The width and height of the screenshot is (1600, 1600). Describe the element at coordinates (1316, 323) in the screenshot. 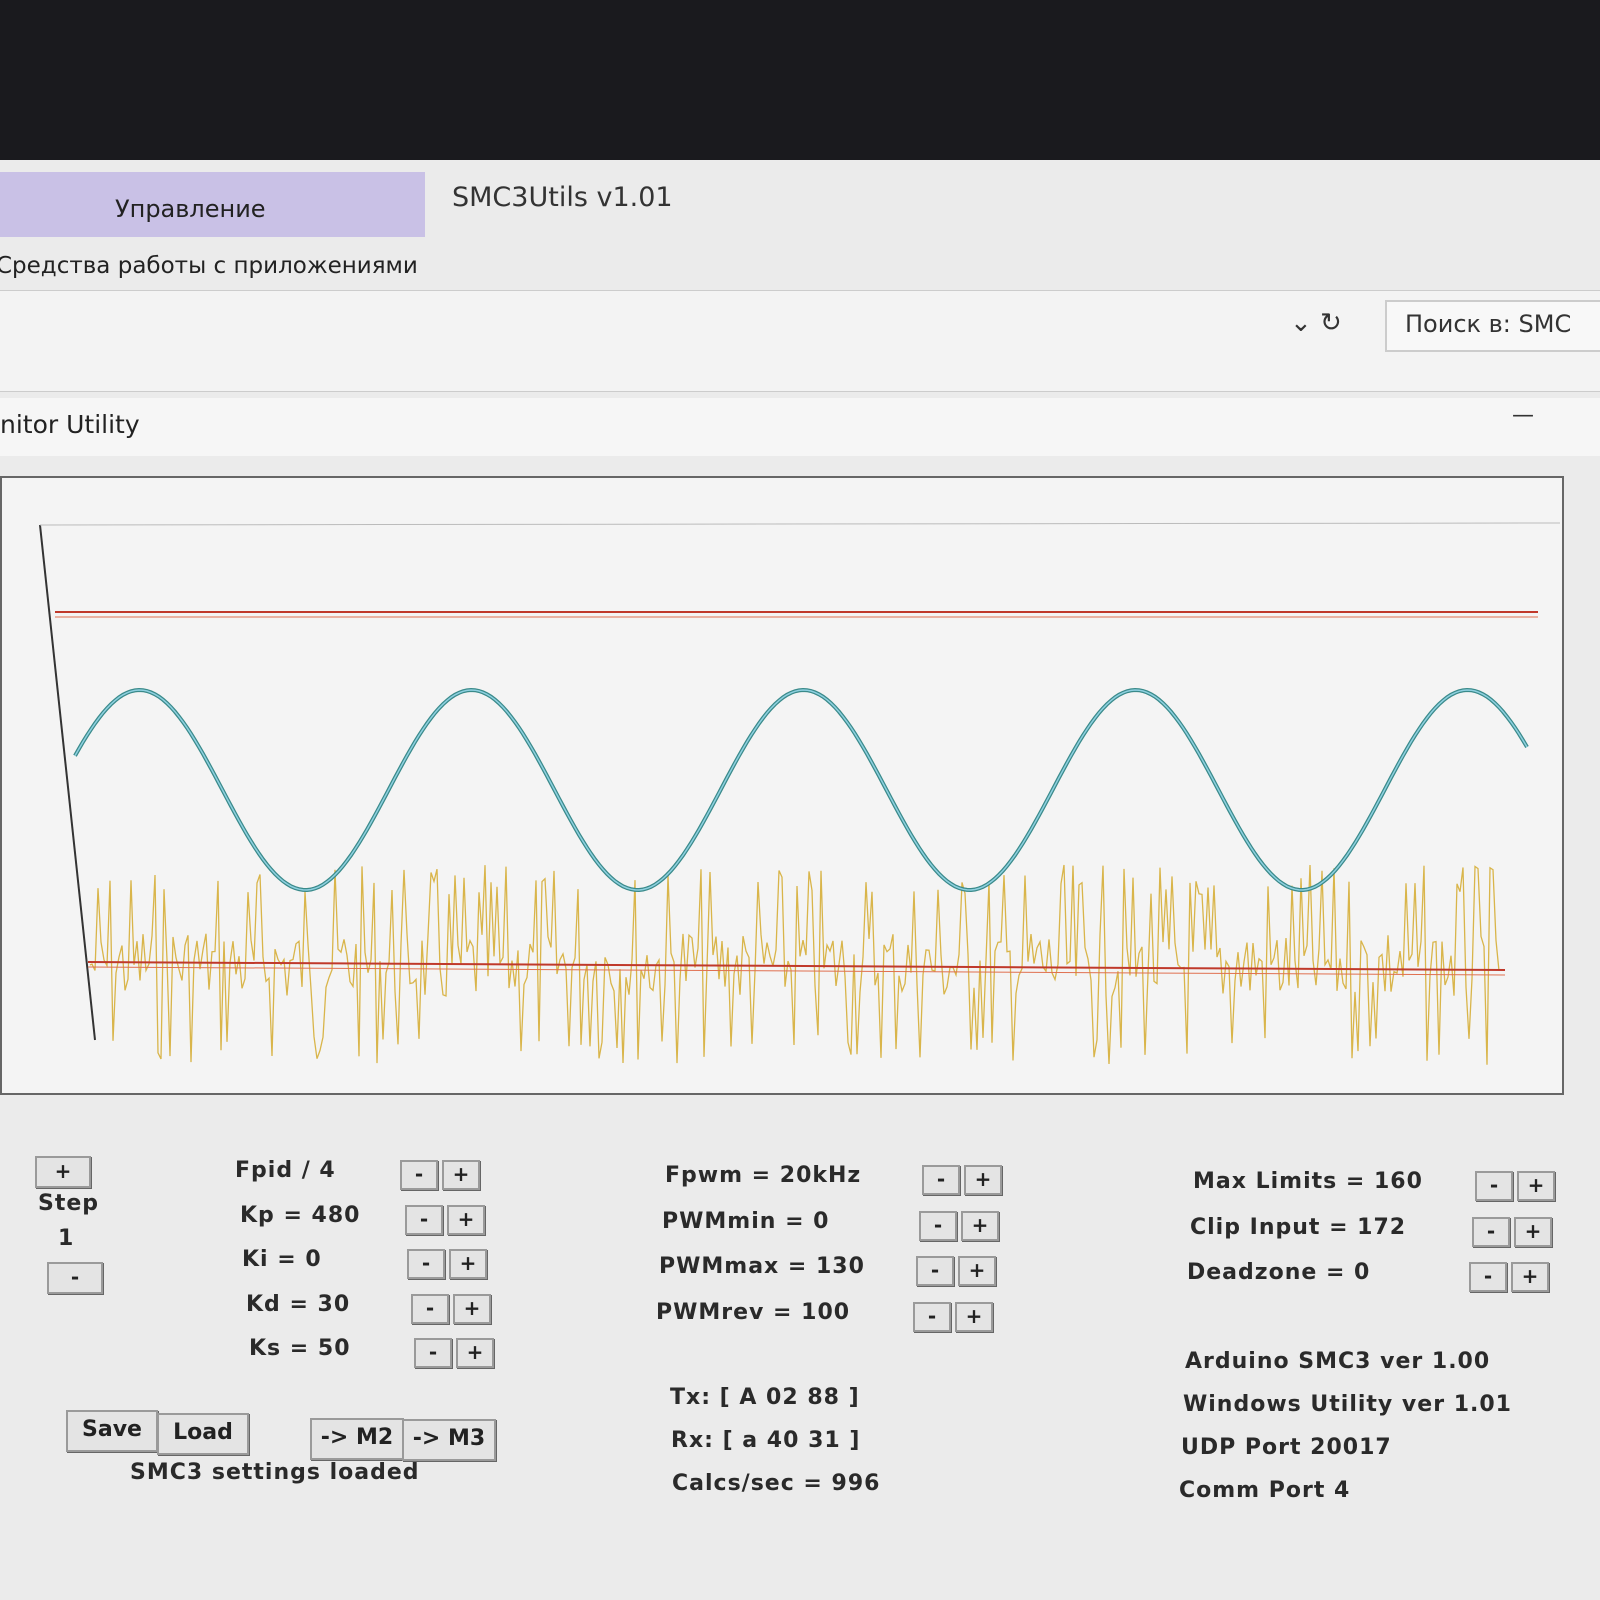

I see `dropdown-icon: ⌄ ↻` at that location.